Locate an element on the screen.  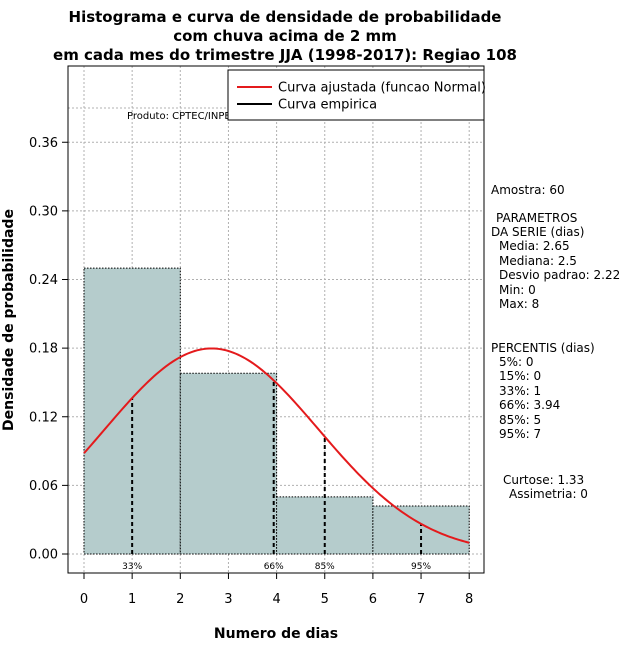
percentil-95: 95%: 7 is located at coordinates (520, 434).